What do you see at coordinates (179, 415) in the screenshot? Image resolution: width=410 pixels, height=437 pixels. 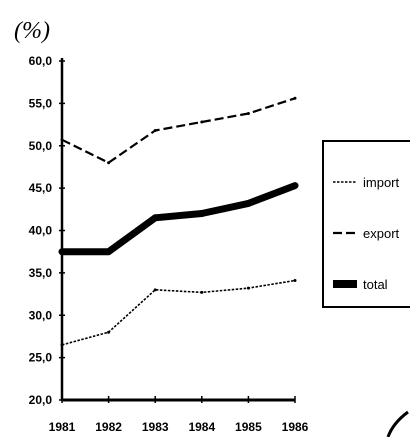 I see `x-axis-ticks: 1981 1982 1983 1984 1985 1986` at bounding box center [179, 415].